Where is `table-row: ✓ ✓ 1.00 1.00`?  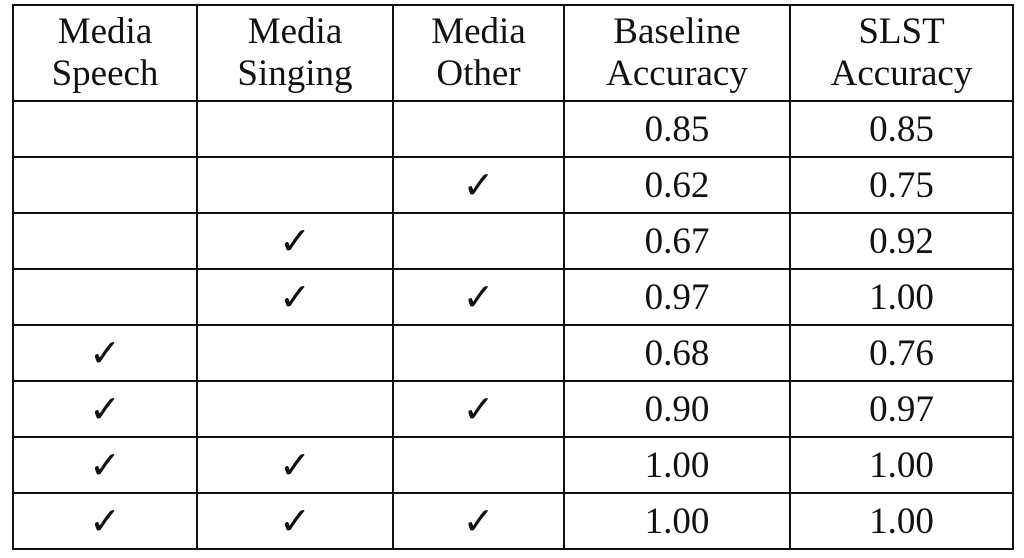 table-row: ✓ ✓ 1.00 1.00 is located at coordinates (513, 465).